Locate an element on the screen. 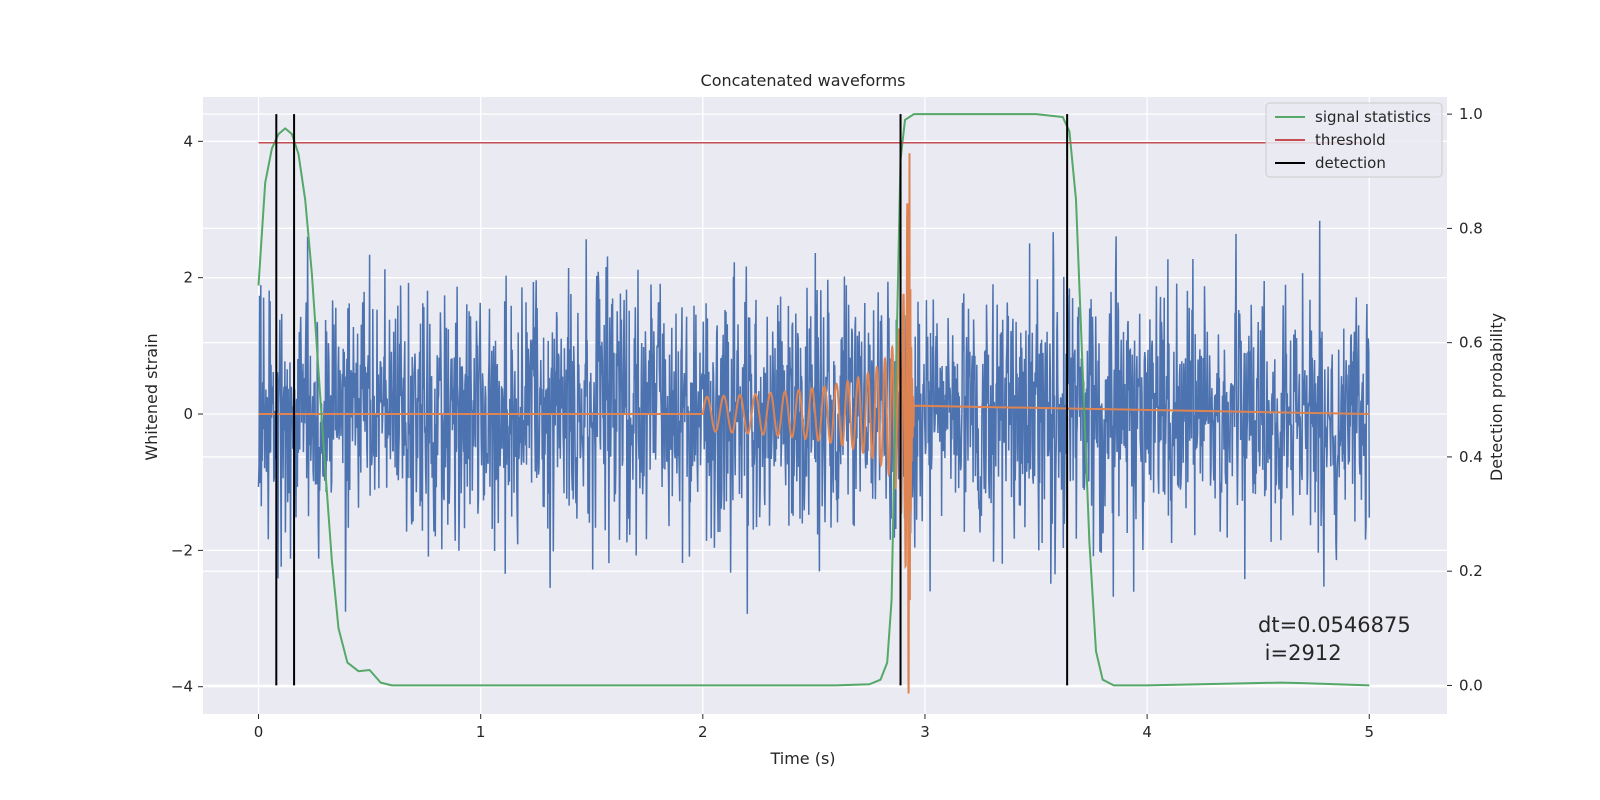 Image resolution: width=1600 pixels, height=800 pixels. x-tick-label: 5 is located at coordinates (1369, 732).